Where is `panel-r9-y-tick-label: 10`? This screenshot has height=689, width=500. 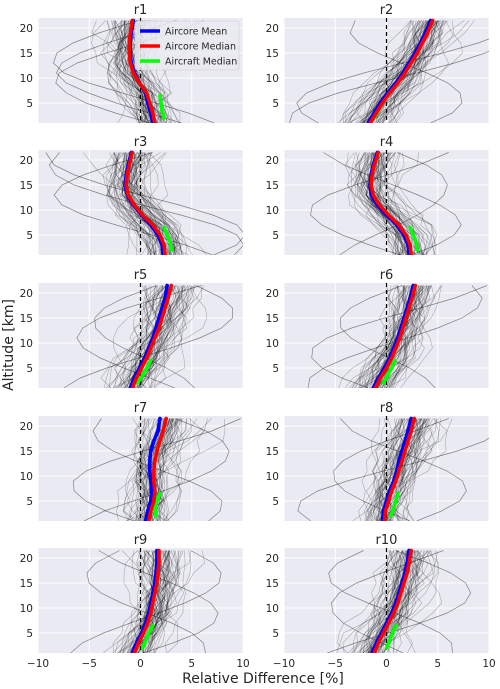 panel-r9-y-tick-label: 10 is located at coordinates (26, 609).